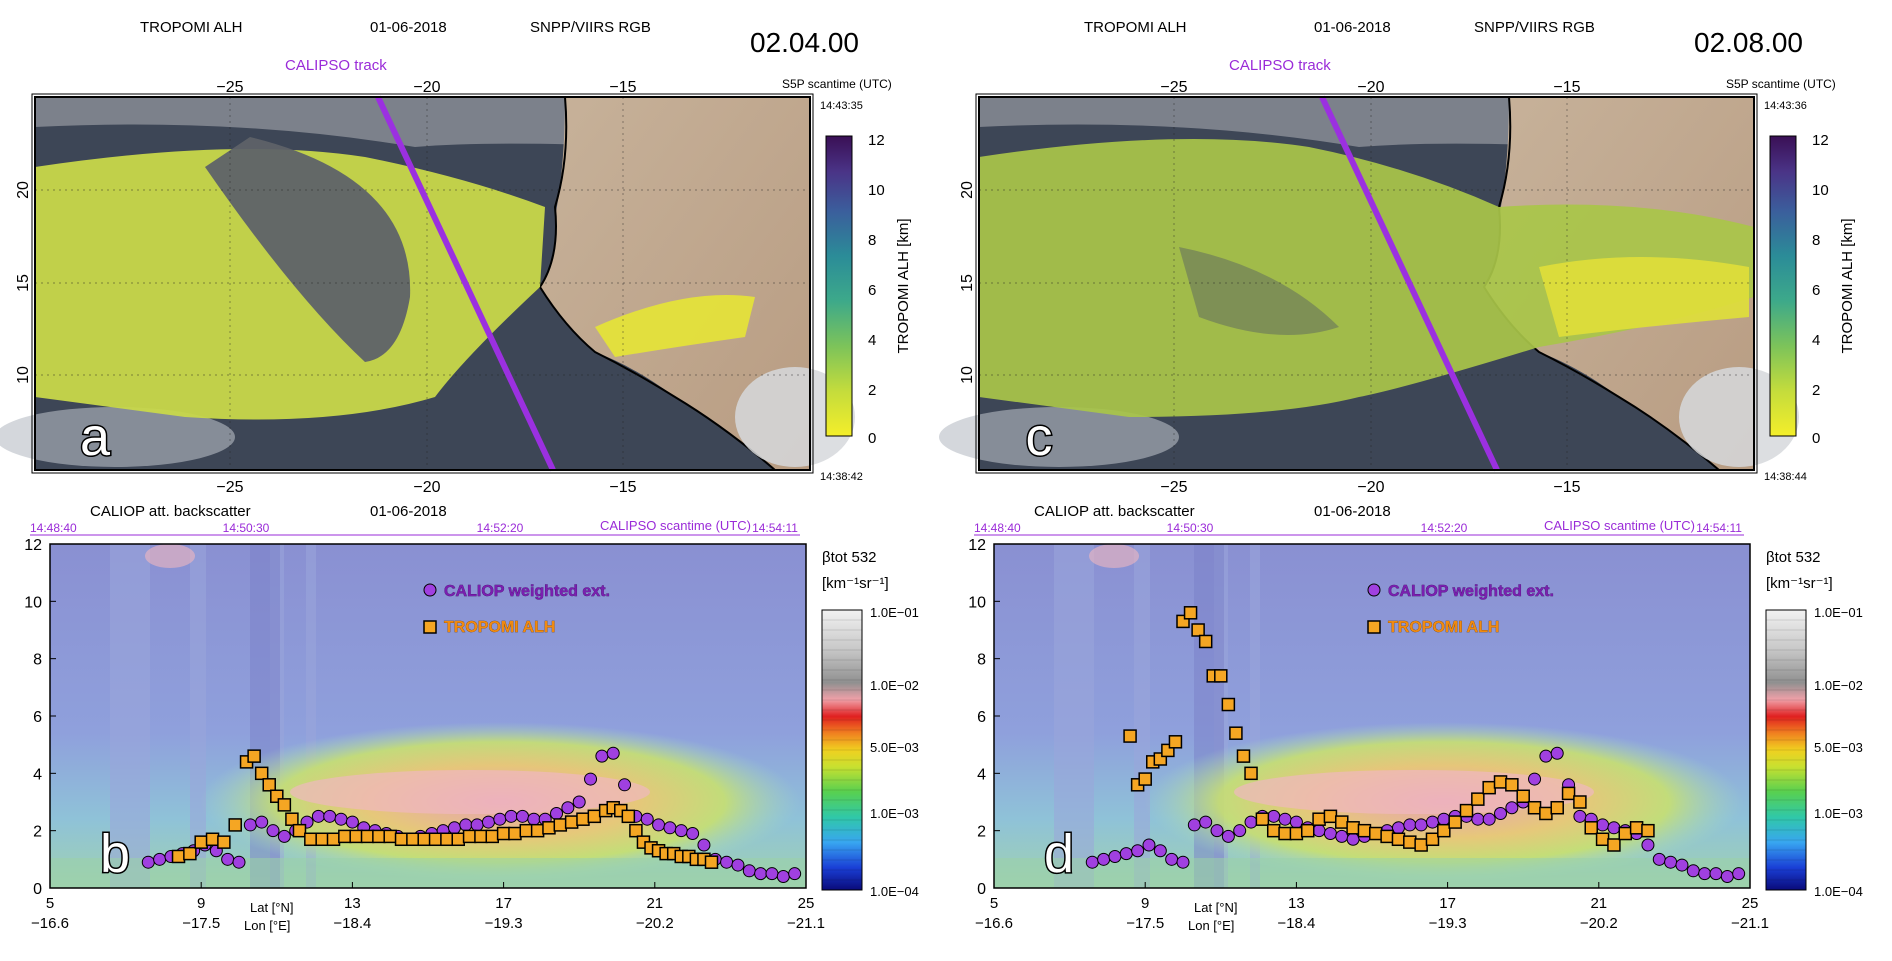 This screenshot has width=1892, height=961. What do you see at coordinates (1374, 590) in the screenshot?
I see `legend-caliop-marker` at bounding box center [1374, 590].